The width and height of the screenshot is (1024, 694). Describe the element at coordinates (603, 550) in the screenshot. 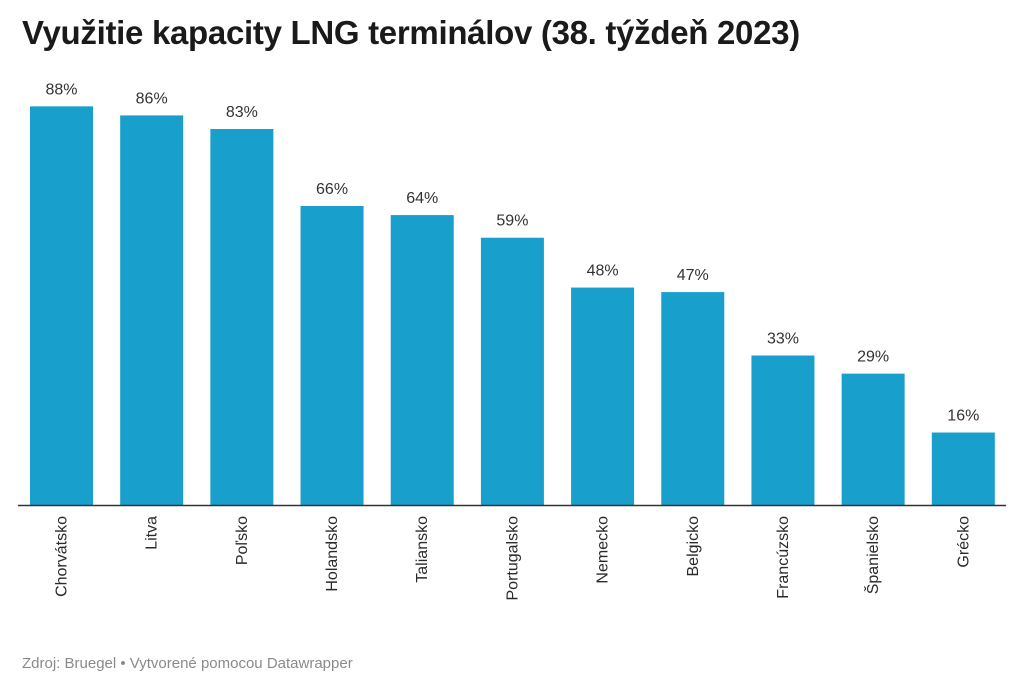

I see `category-label: Nemecko` at that location.